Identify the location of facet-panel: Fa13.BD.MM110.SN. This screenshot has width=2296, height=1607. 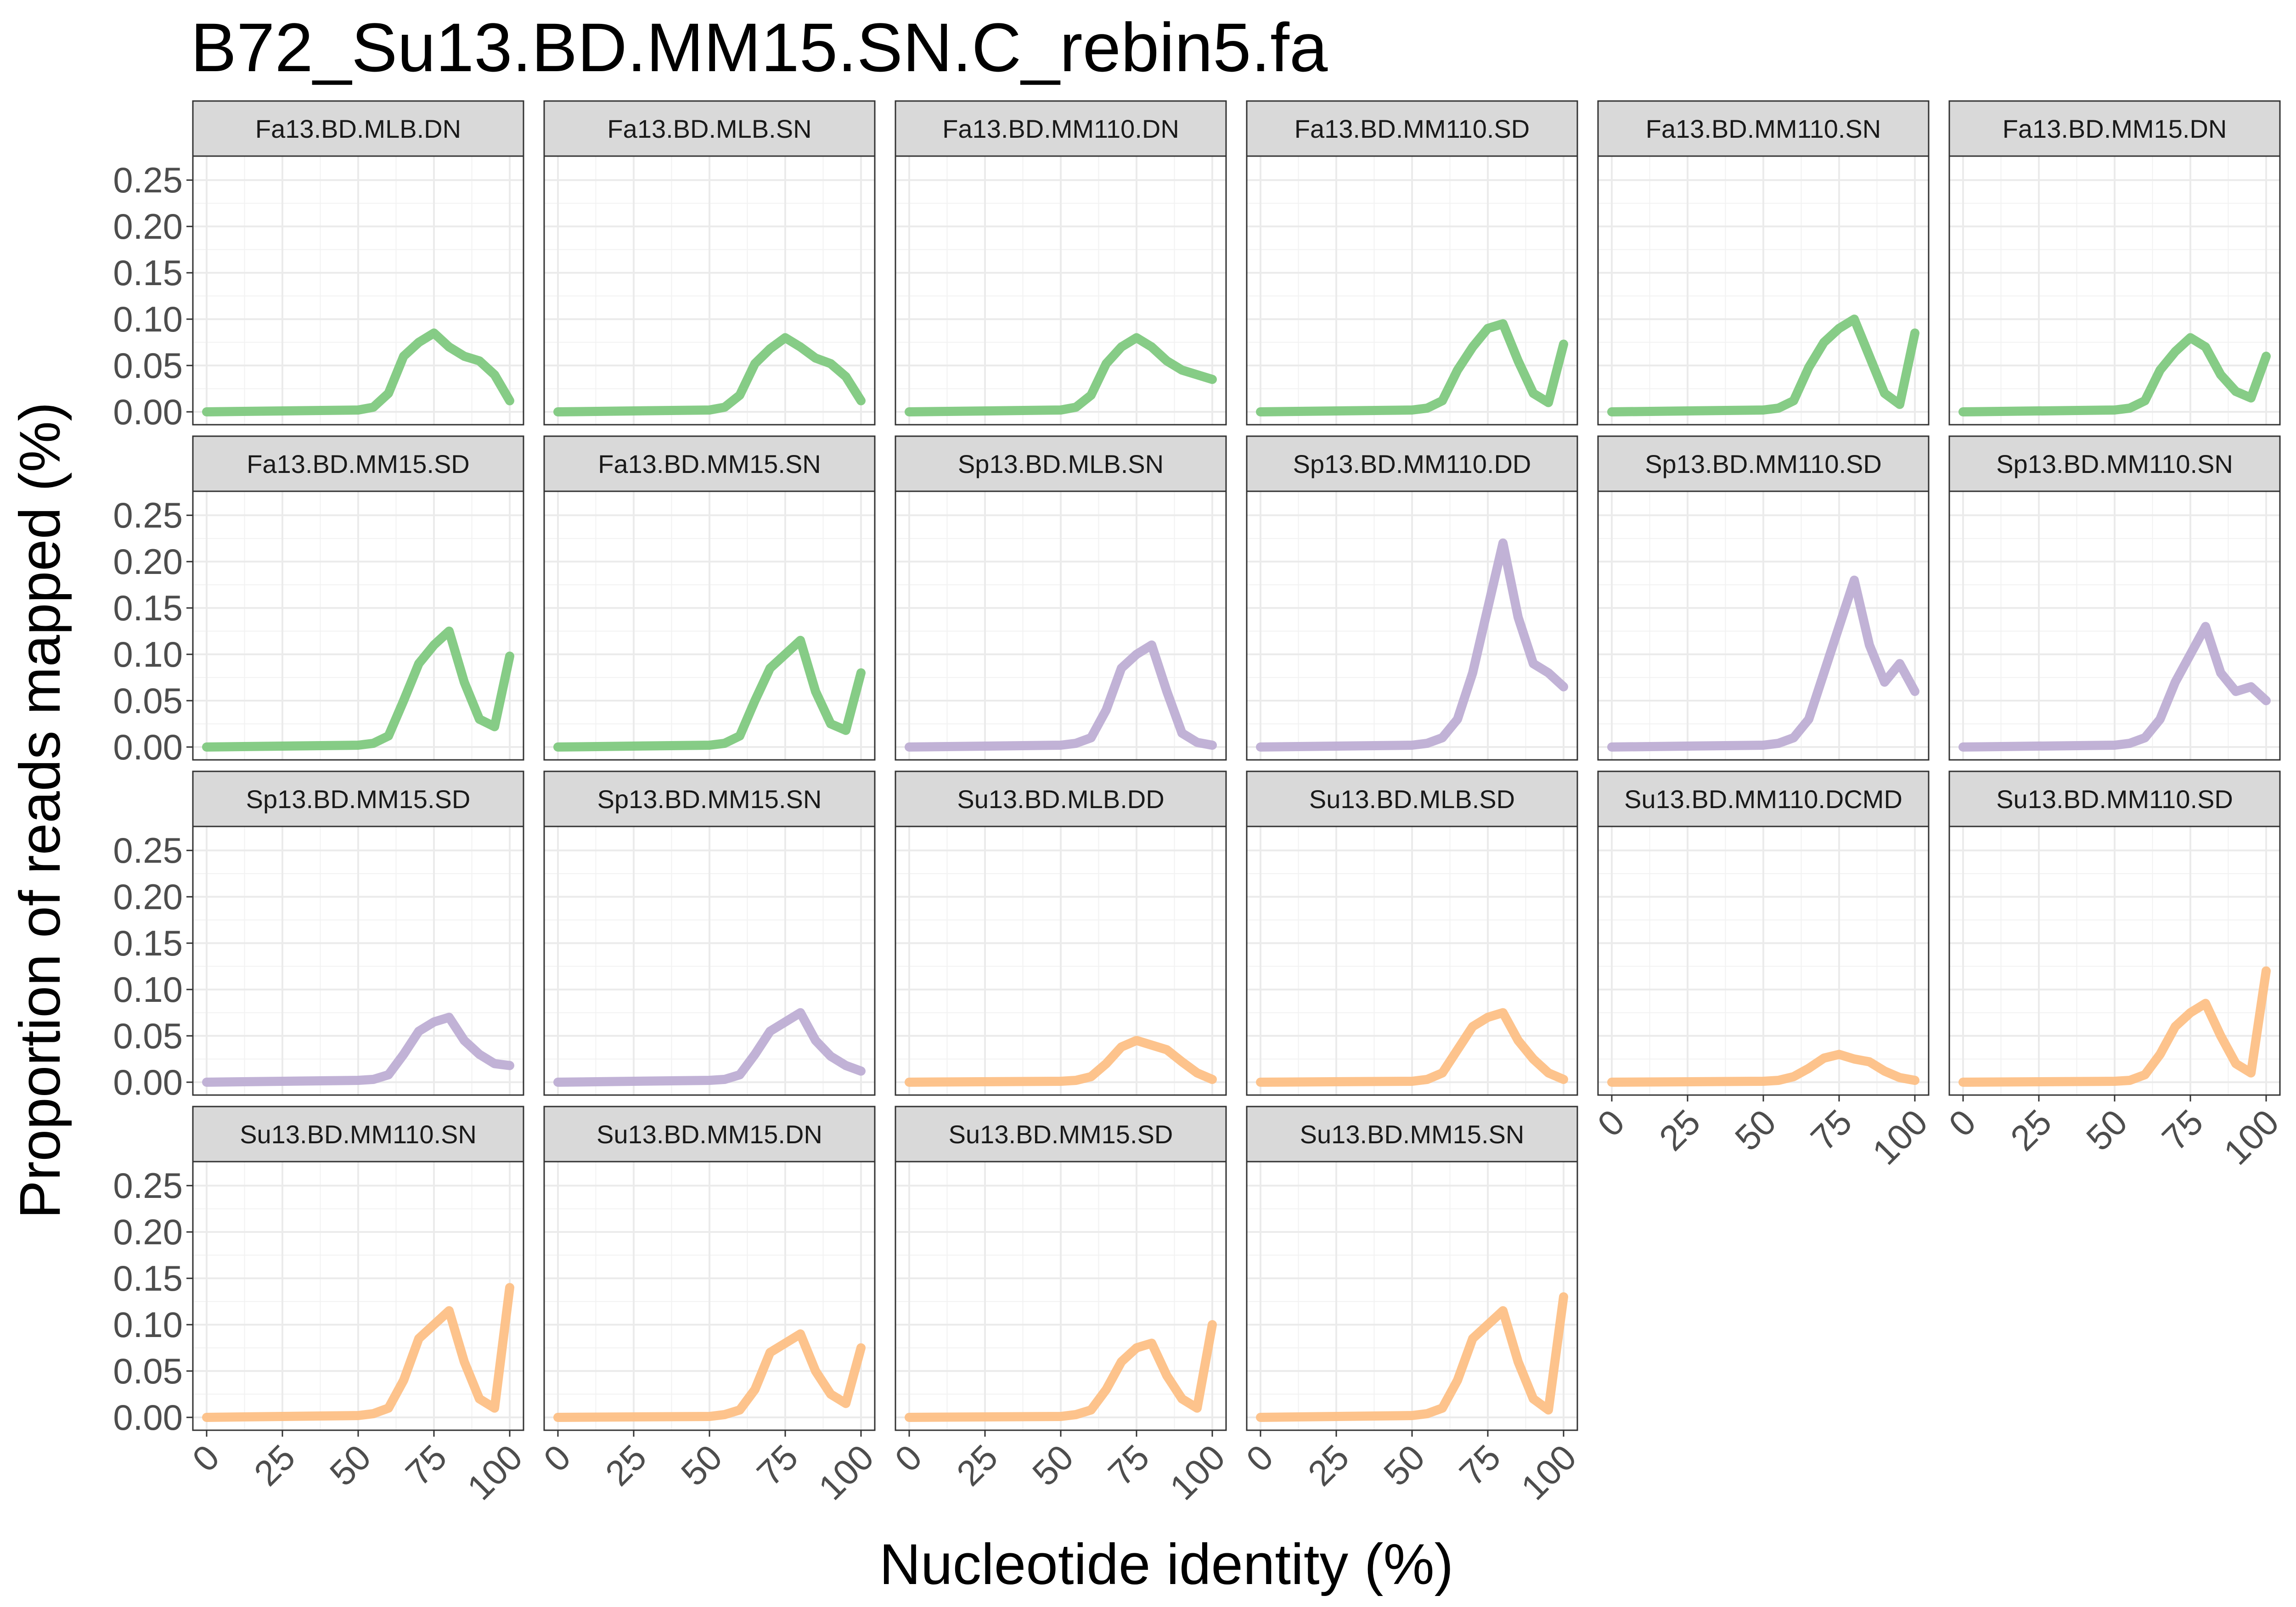
(1763, 263).